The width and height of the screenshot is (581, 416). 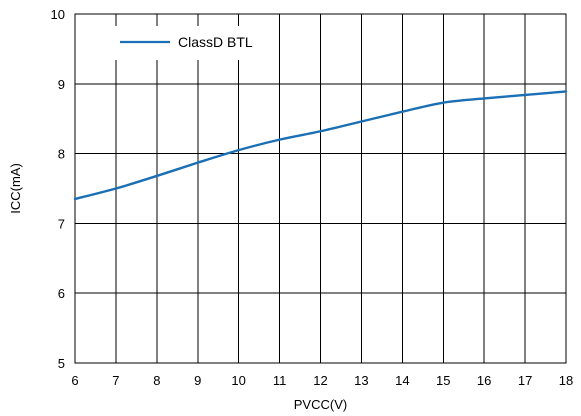 I want to click on x-tick-label-10: 10, so click(x=238, y=380).